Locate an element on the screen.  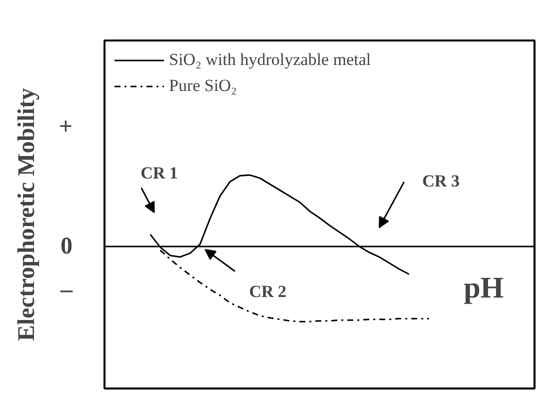
legend-label: SiO₂ with hydrolyzable metal is located at coordinates (270, 60).